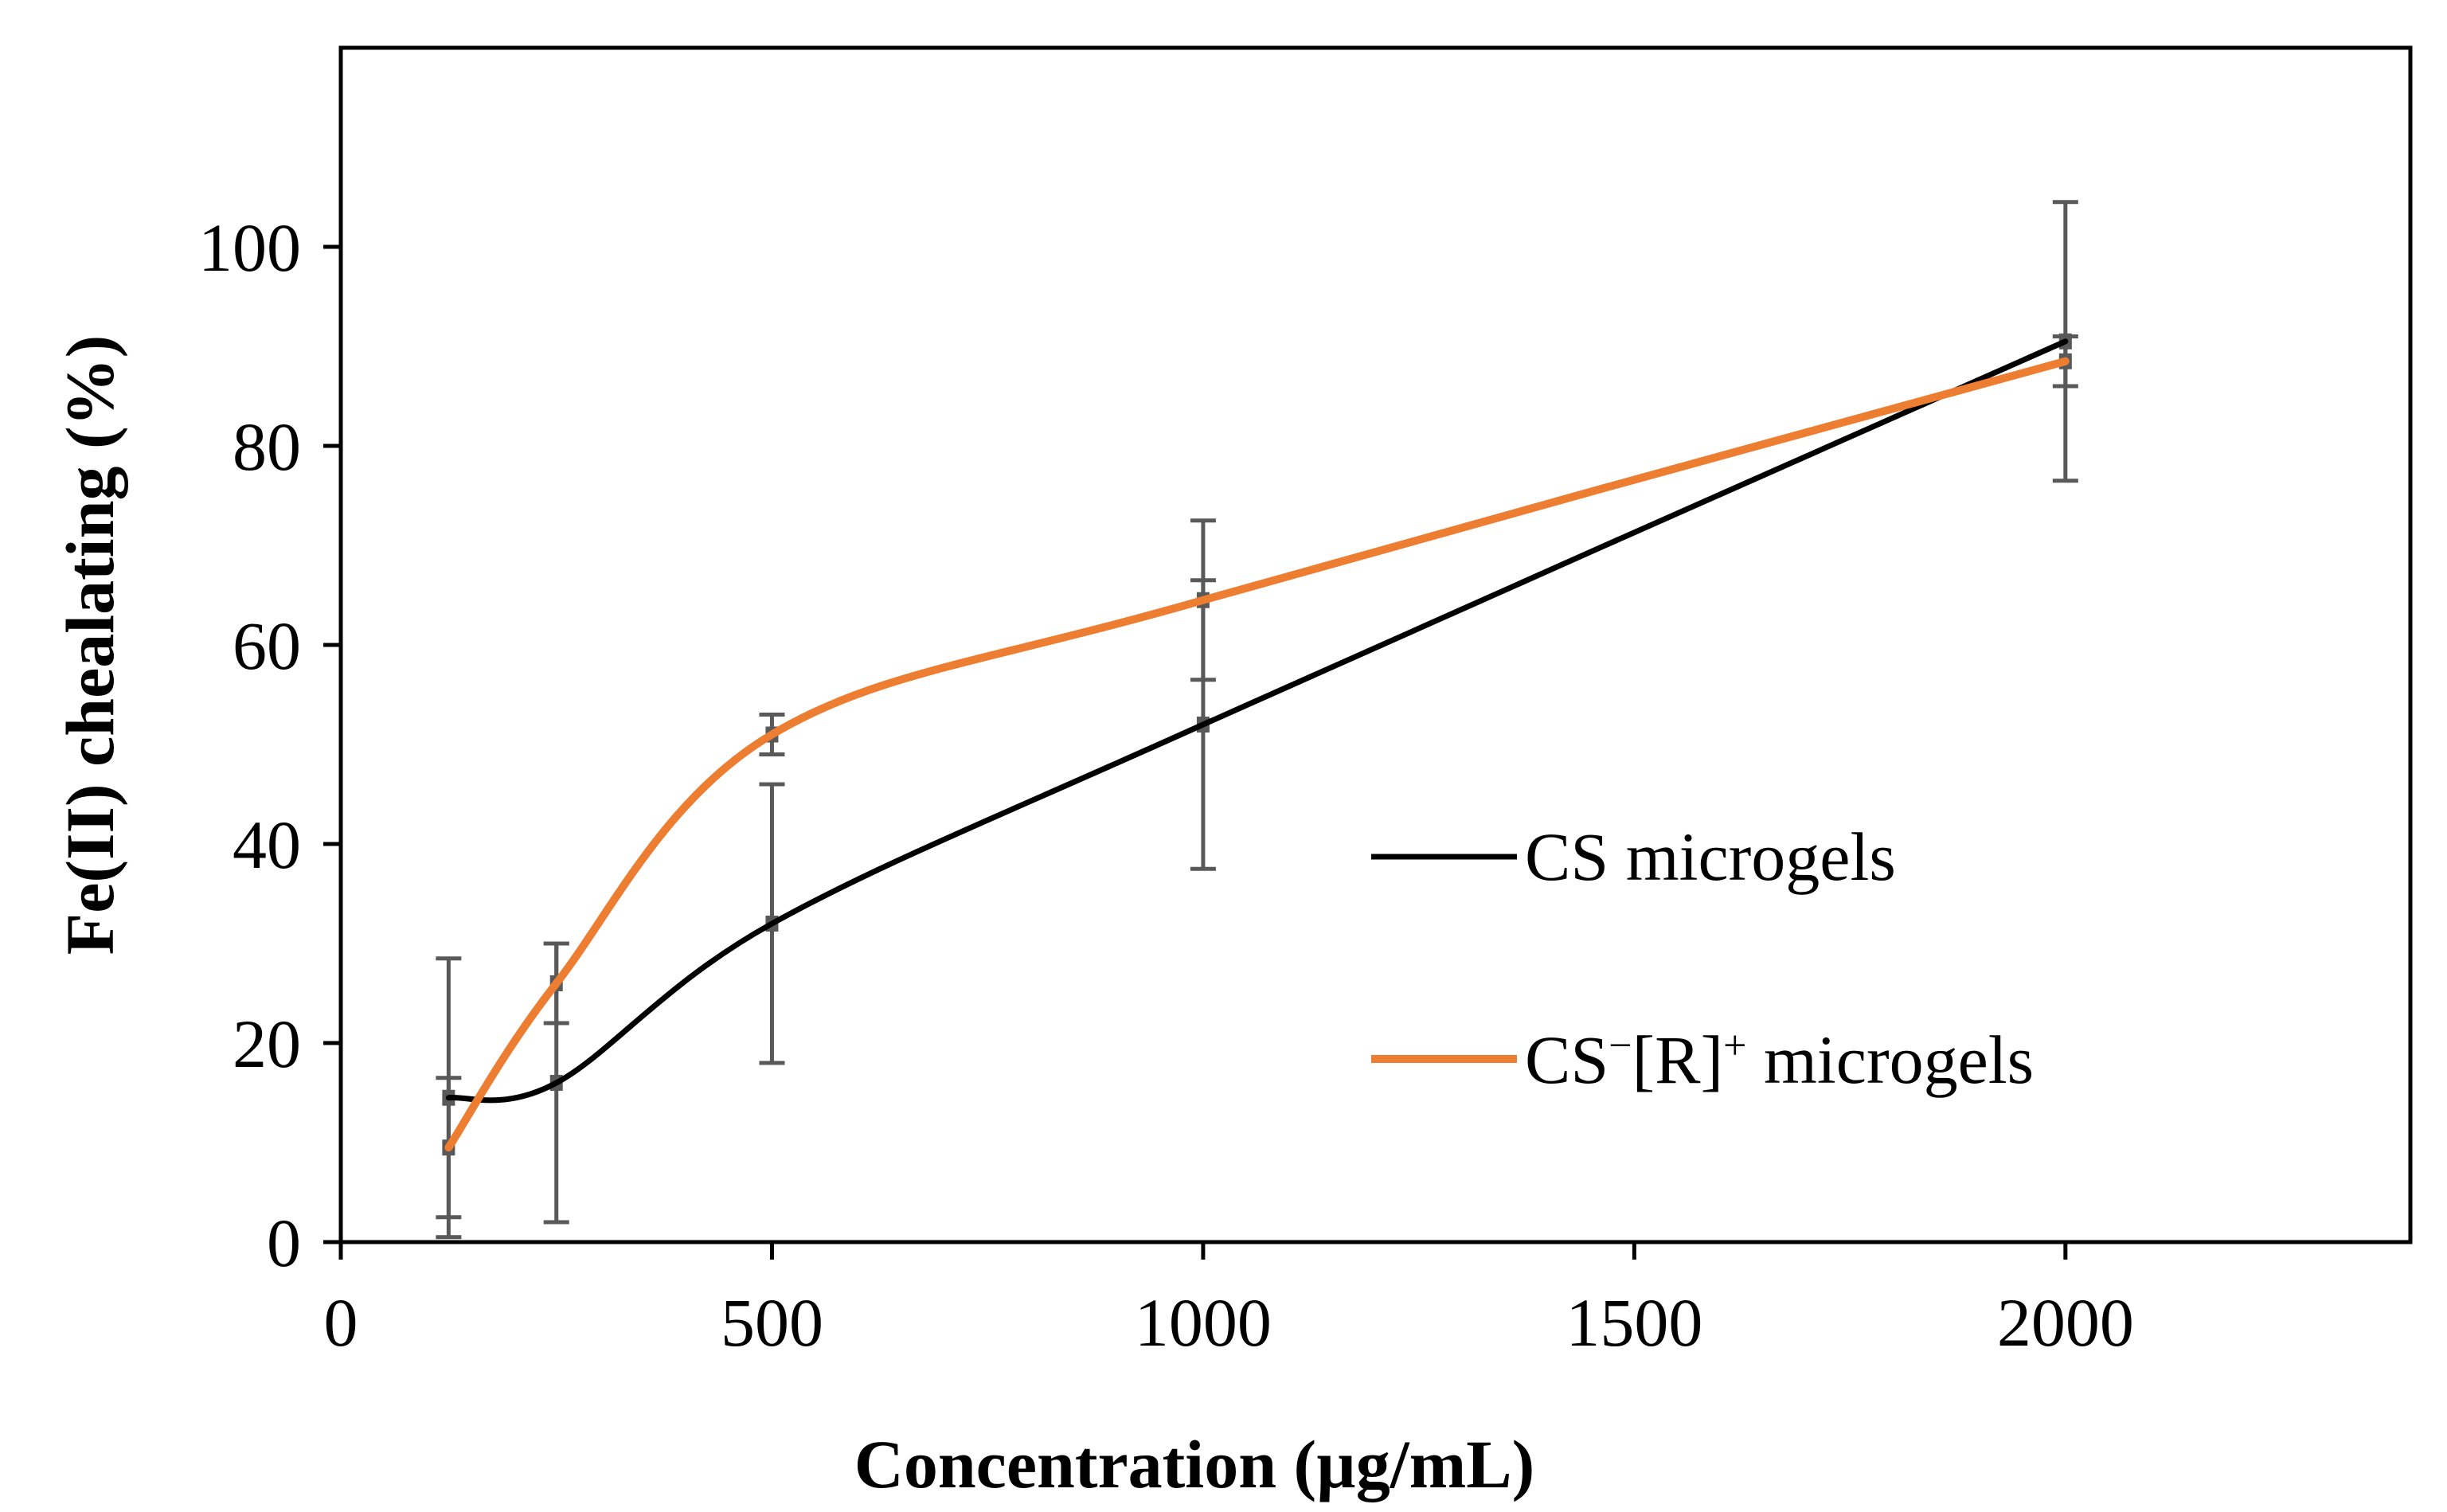 The height and width of the screenshot is (1512, 2447). What do you see at coordinates (267, 1044) in the screenshot?
I see `y-tick-label: 20` at bounding box center [267, 1044].